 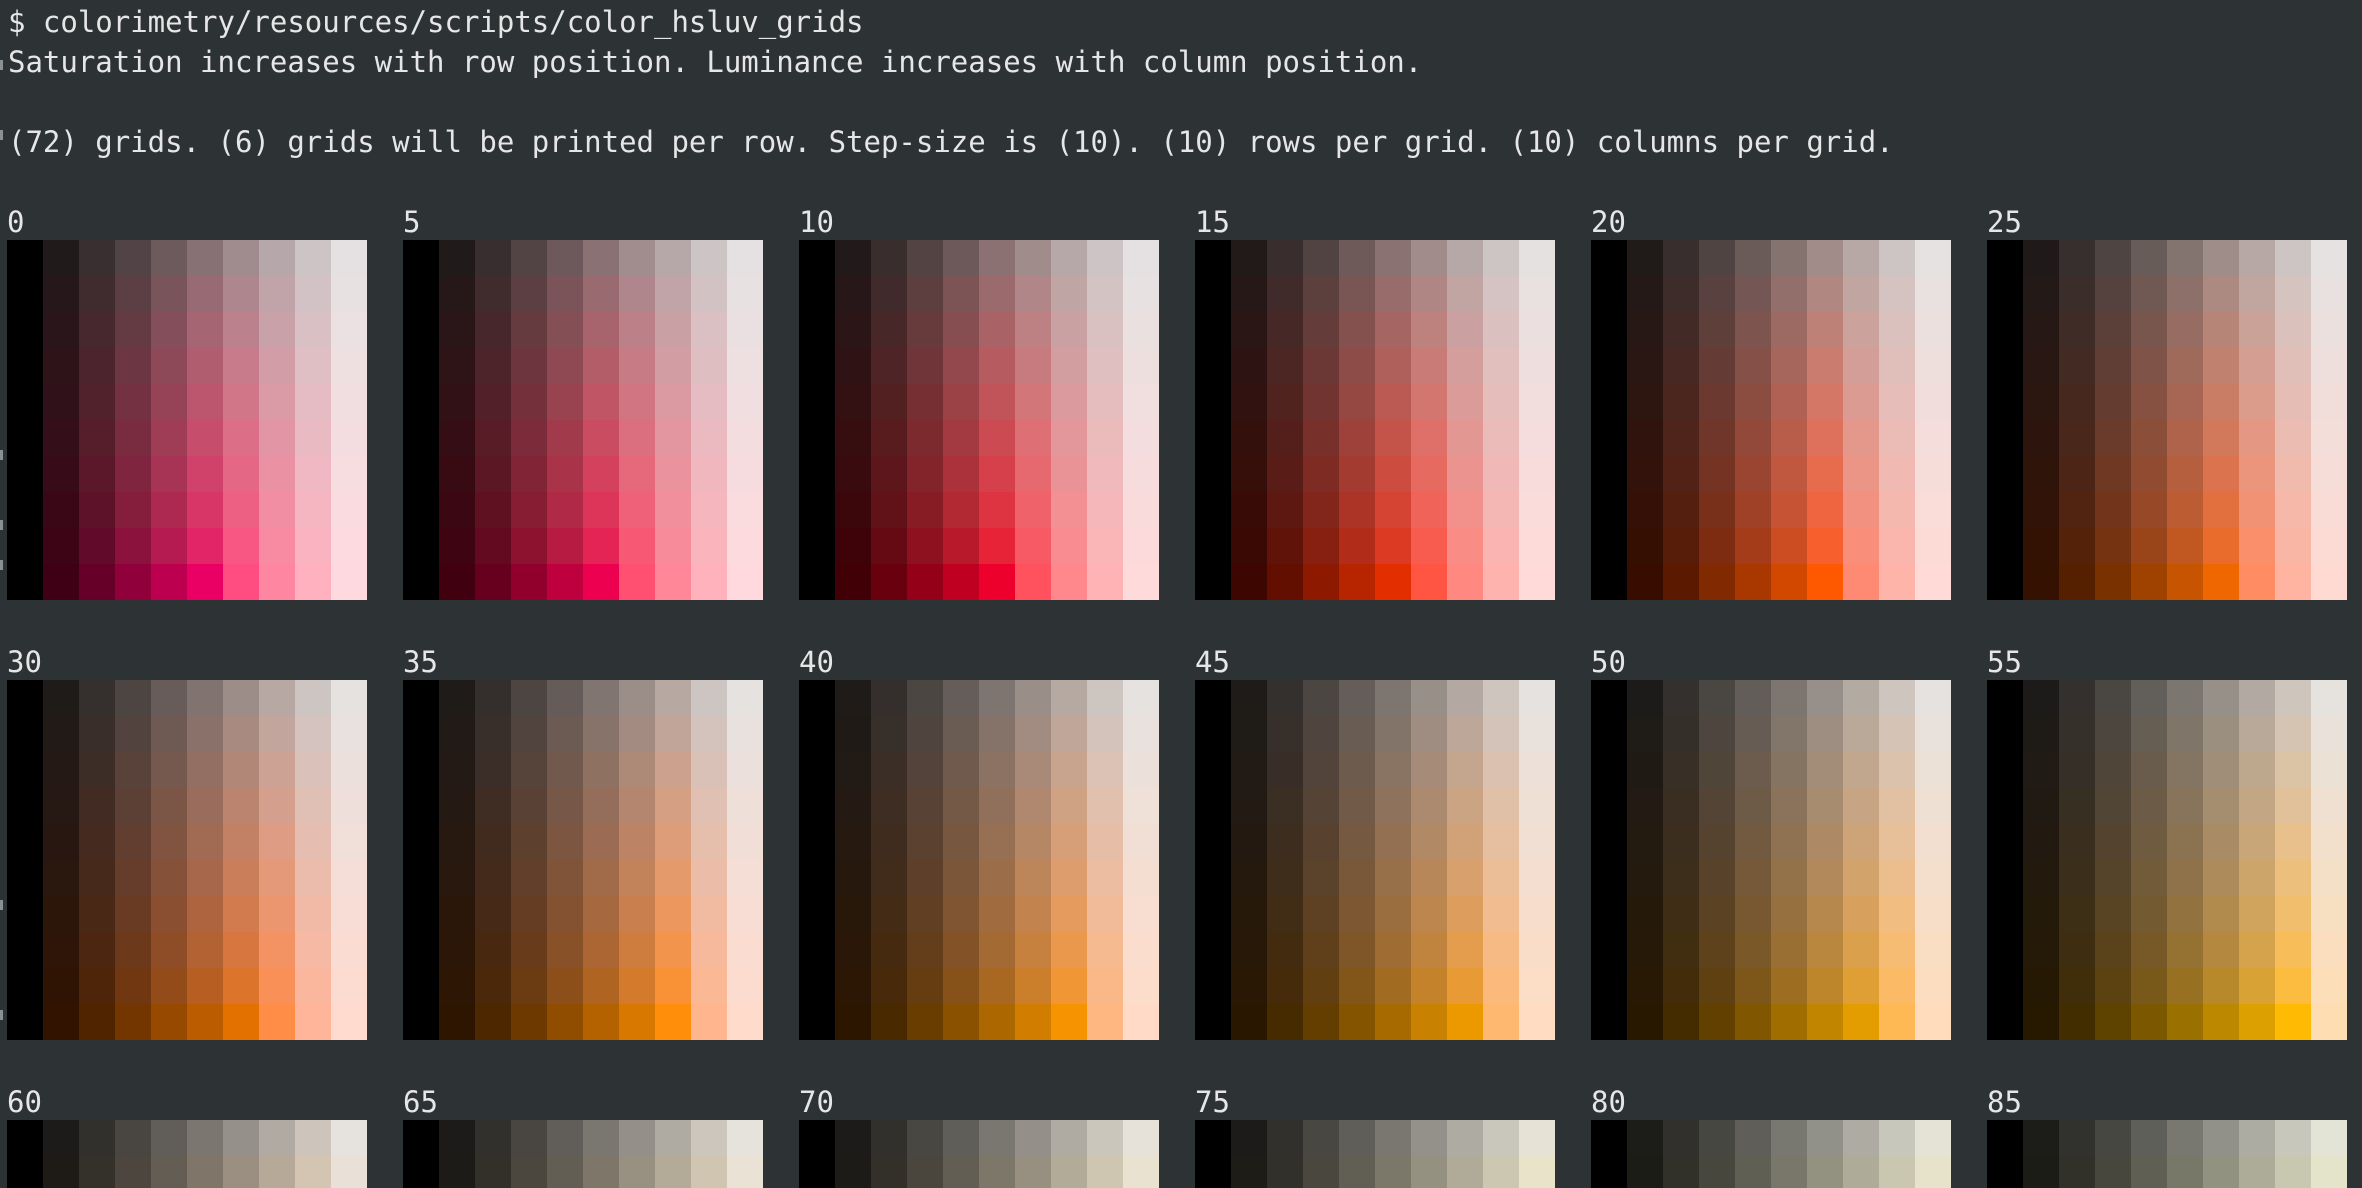 What do you see at coordinates (1212, 1102) in the screenshot?
I see `grid-hue-label: 75` at bounding box center [1212, 1102].